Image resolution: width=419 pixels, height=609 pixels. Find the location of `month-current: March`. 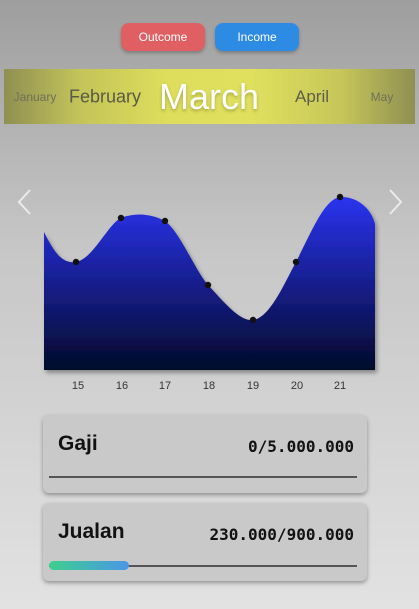

month-current: March is located at coordinates (209, 96).